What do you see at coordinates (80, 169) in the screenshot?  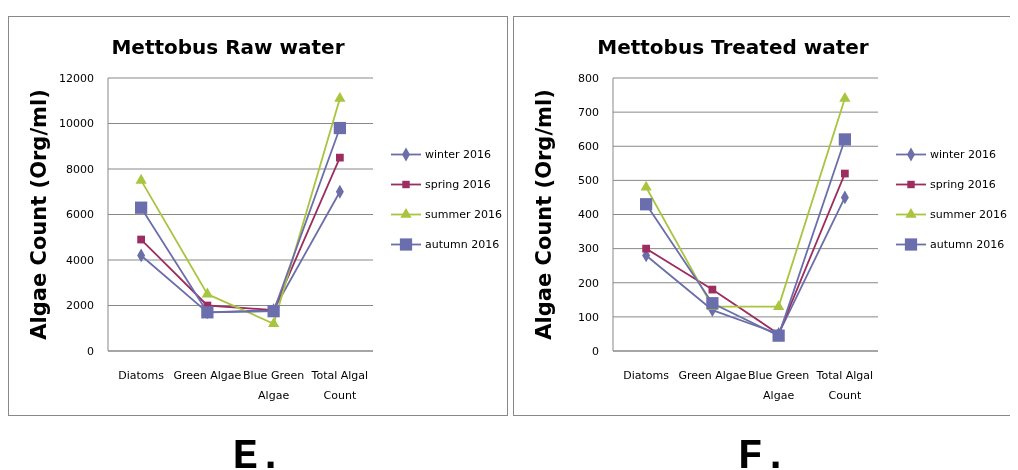 I see `y-tick-label: 8000` at bounding box center [80, 169].